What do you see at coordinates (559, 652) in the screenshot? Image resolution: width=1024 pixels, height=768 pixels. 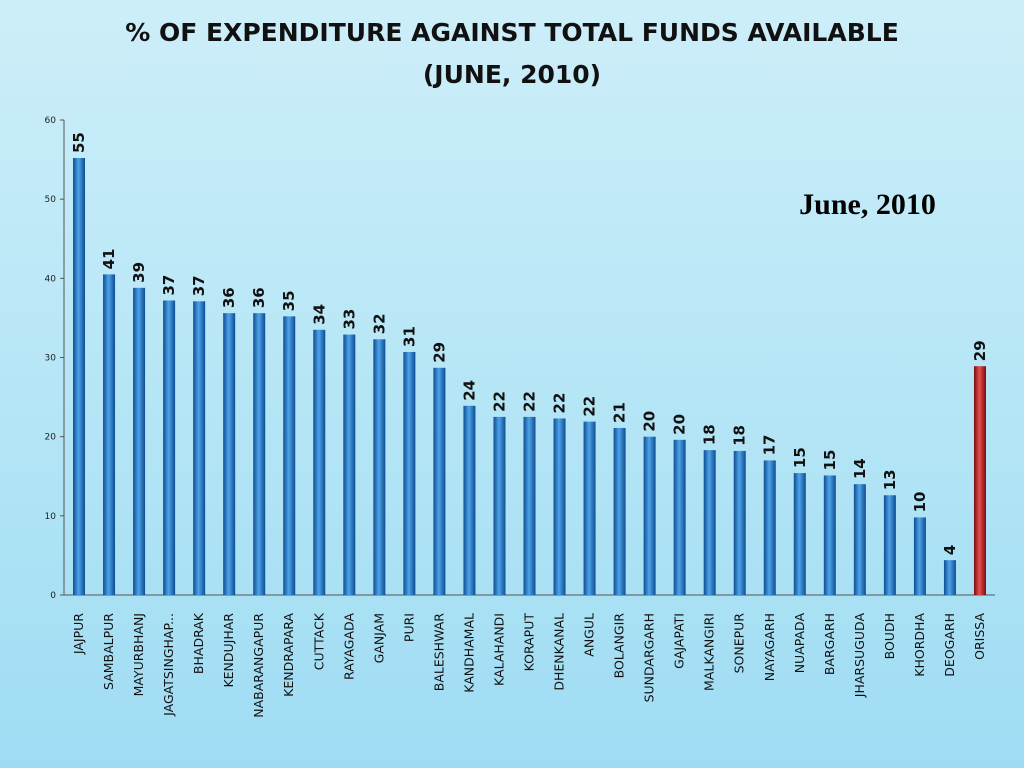 I see `category-label: DHENKANAL` at bounding box center [559, 652].